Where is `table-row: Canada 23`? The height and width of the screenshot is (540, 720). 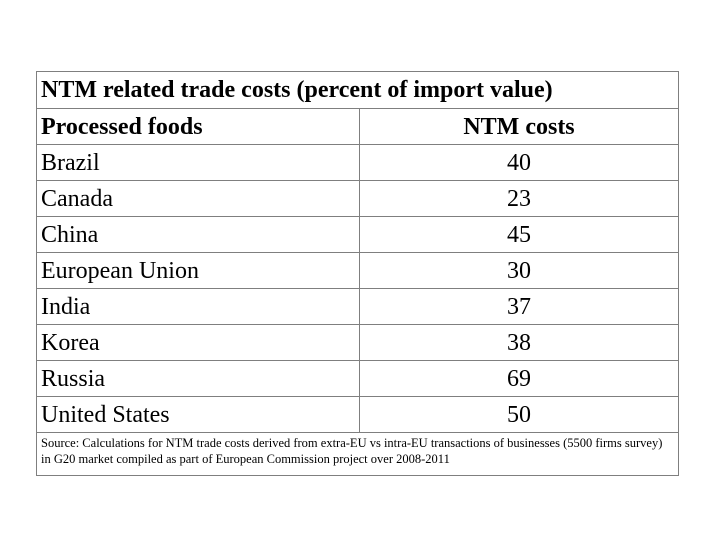 table-row: Canada 23 is located at coordinates (357, 198).